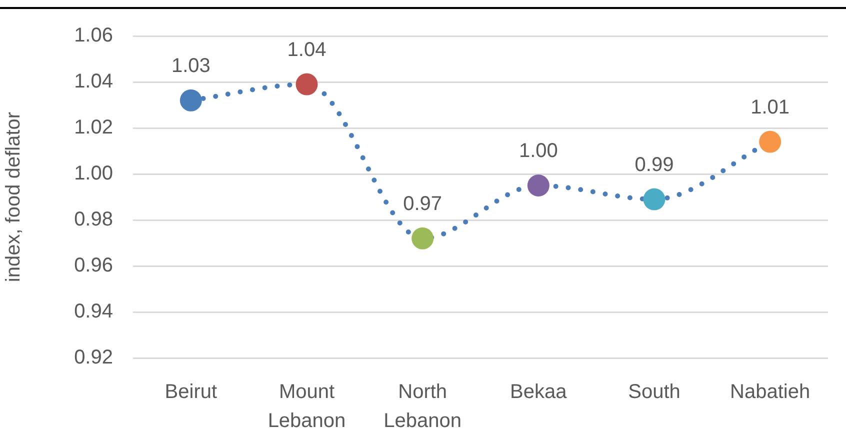 The image size is (846, 441). Describe the element at coordinates (307, 406) in the screenshot. I see `x-tick-label: Mount Lebanon` at that location.